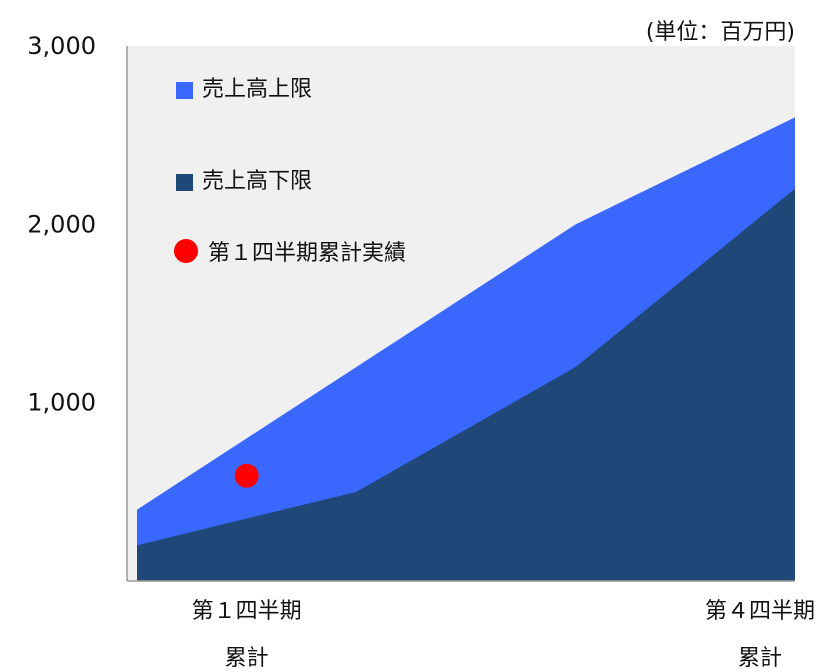  Describe the element at coordinates (307, 253) in the screenshot. I see `legend-label-q1-actual: 第１四半期累計実績` at that location.